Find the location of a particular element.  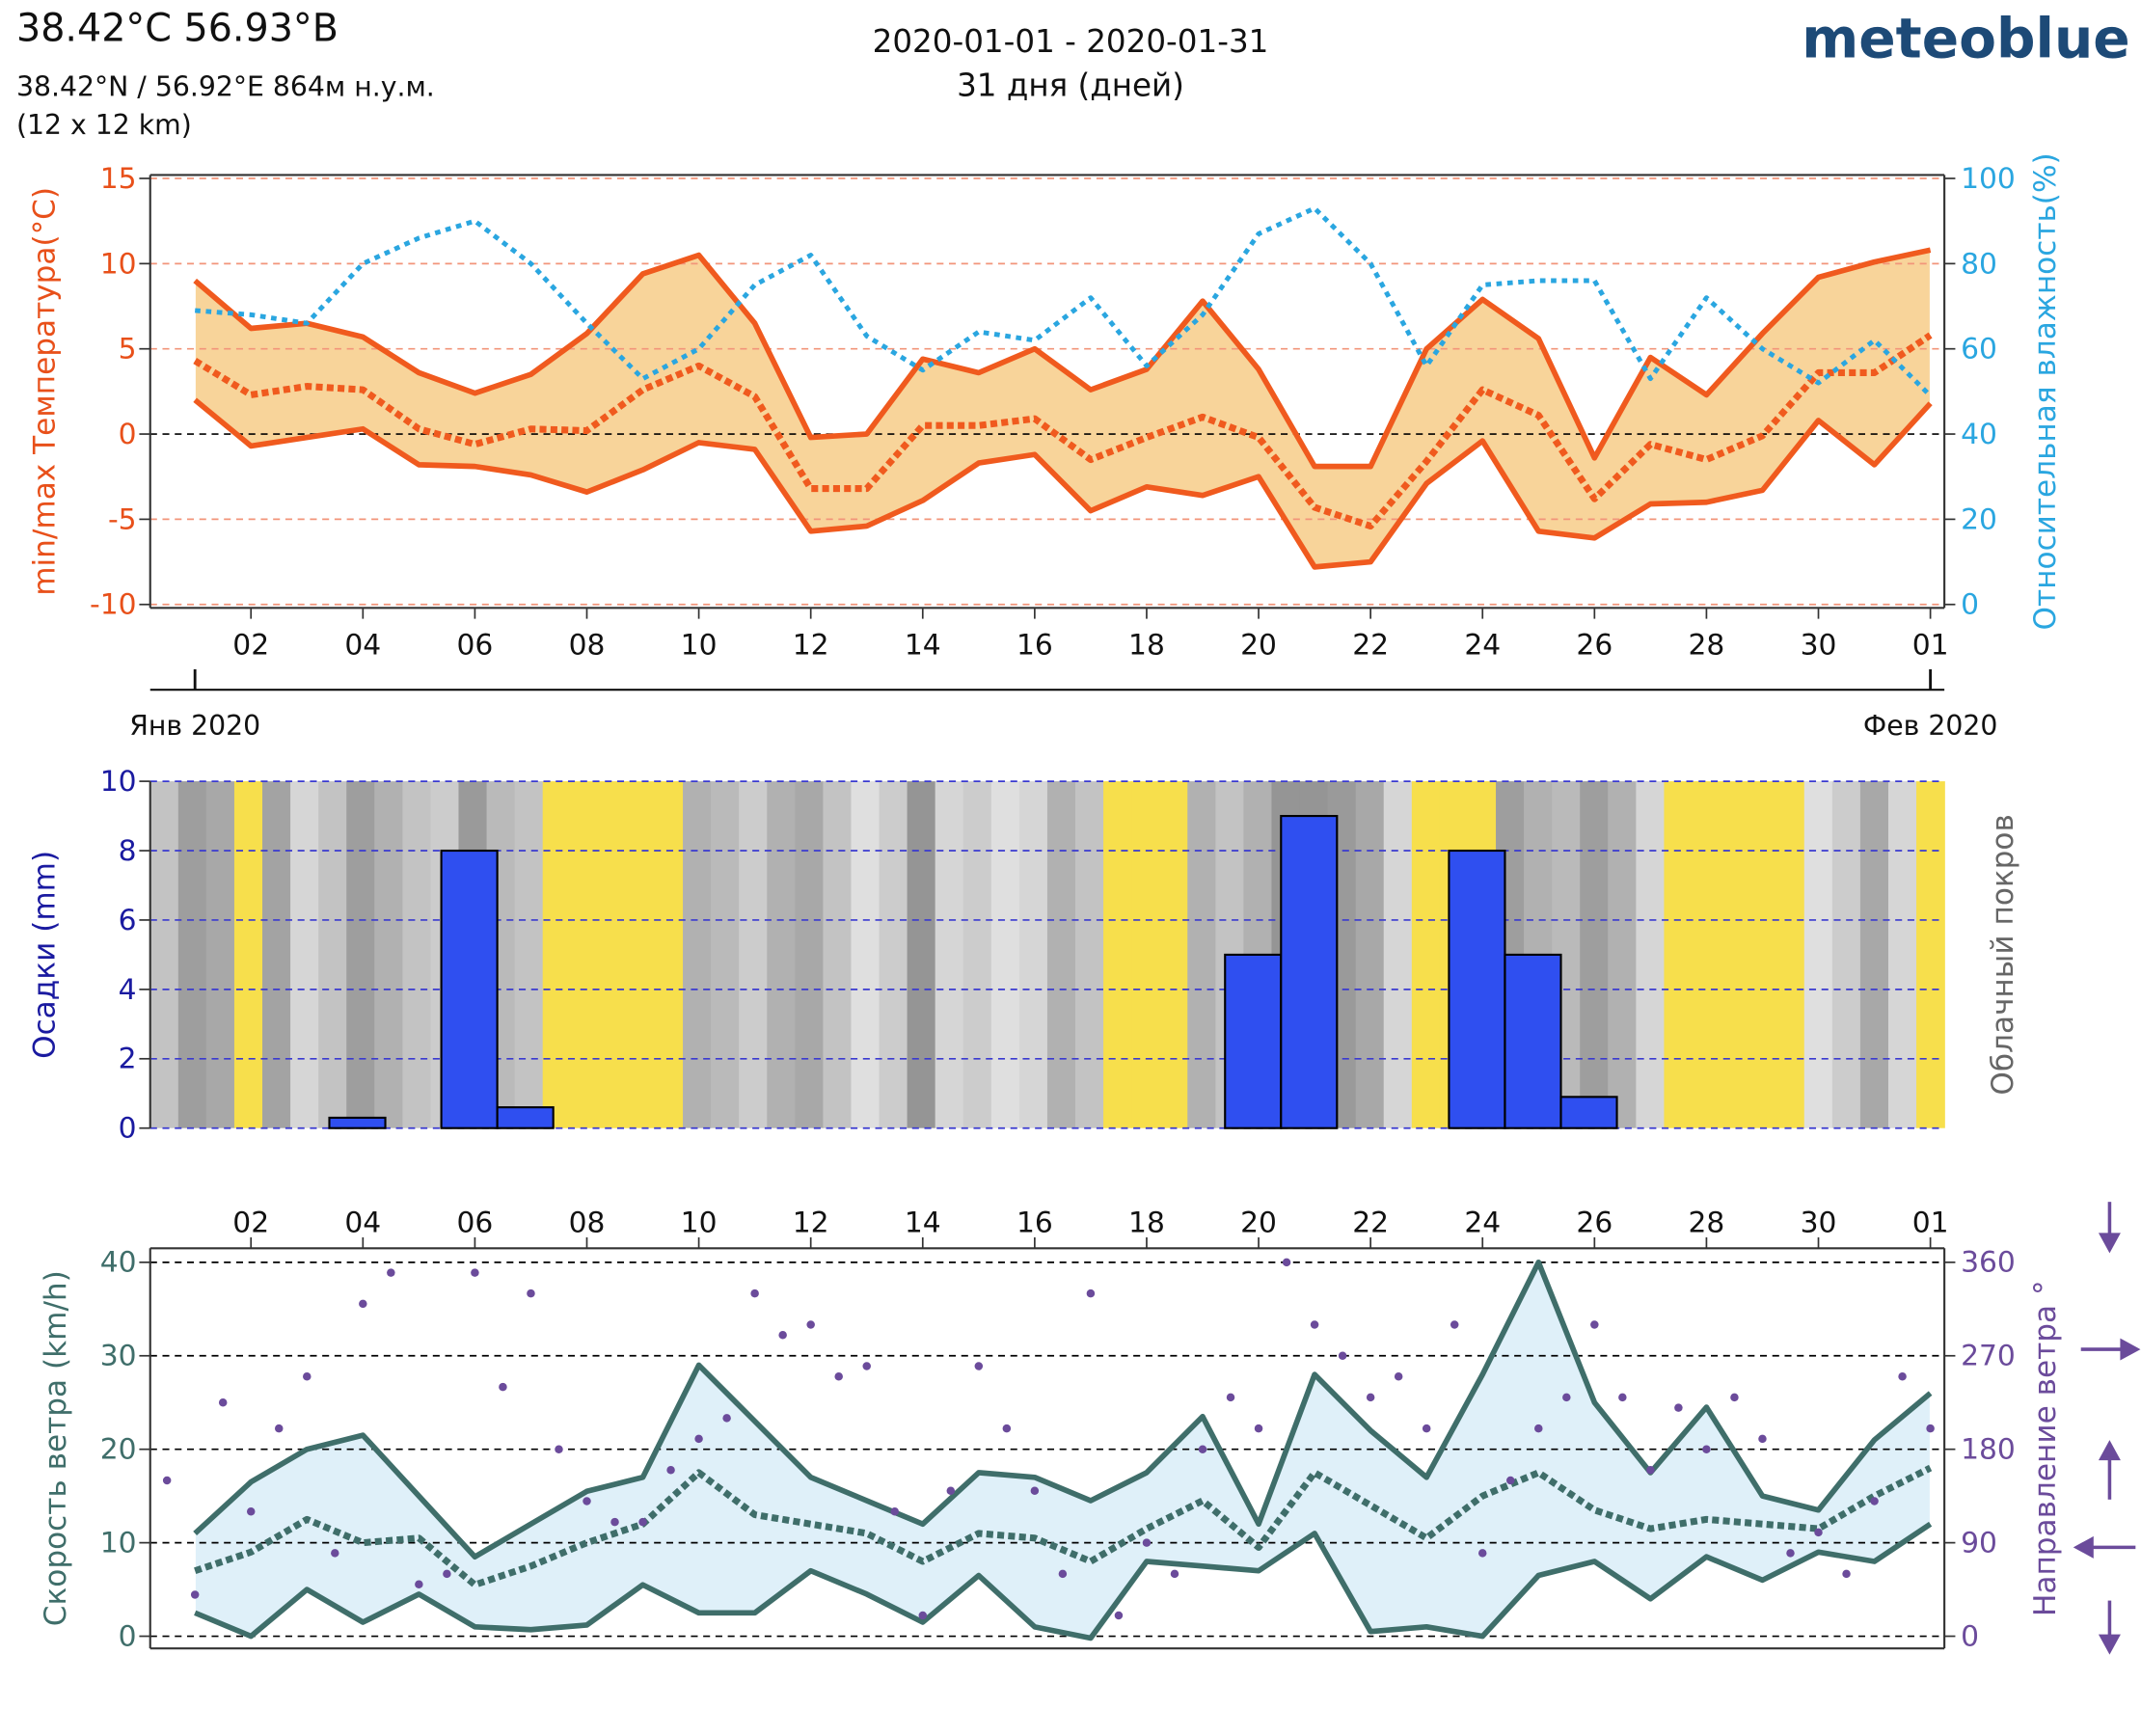

x-tick-label: 01 is located at coordinates (1931, 1222).